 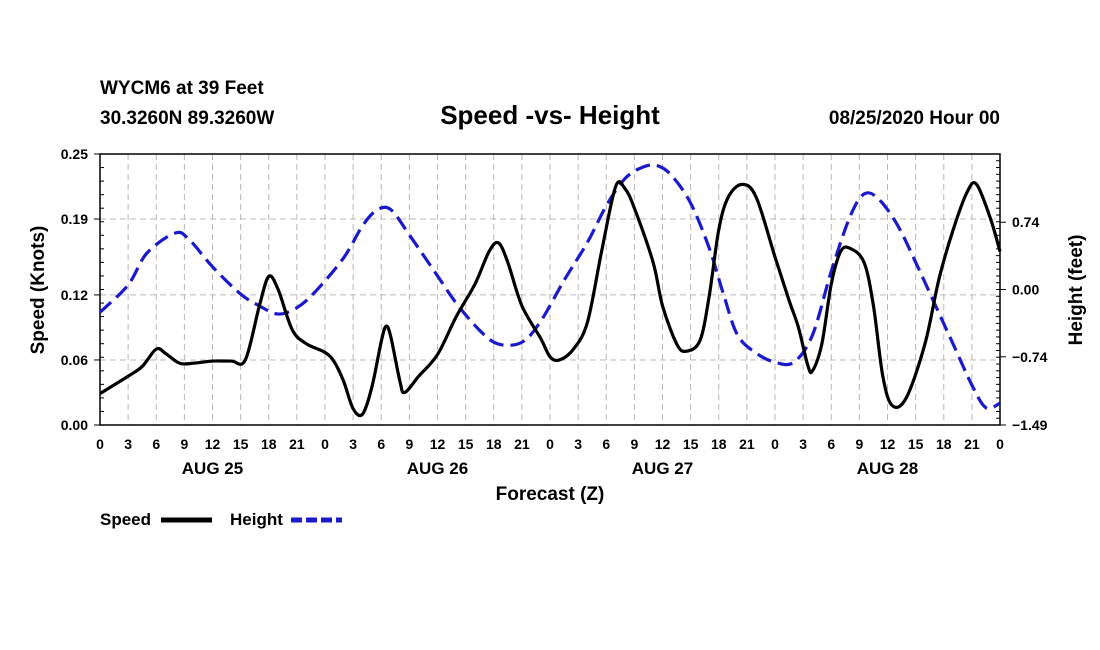 I want to click on day-label: AUG 26, so click(x=437, y=468).